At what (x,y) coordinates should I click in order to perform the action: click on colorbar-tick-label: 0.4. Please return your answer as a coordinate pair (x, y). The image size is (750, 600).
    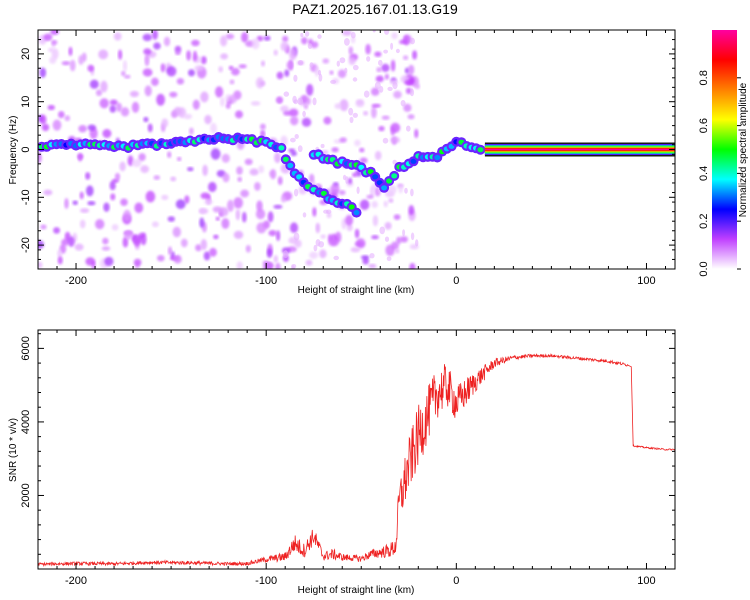
    Looking at the image, I should click on (704, 173).